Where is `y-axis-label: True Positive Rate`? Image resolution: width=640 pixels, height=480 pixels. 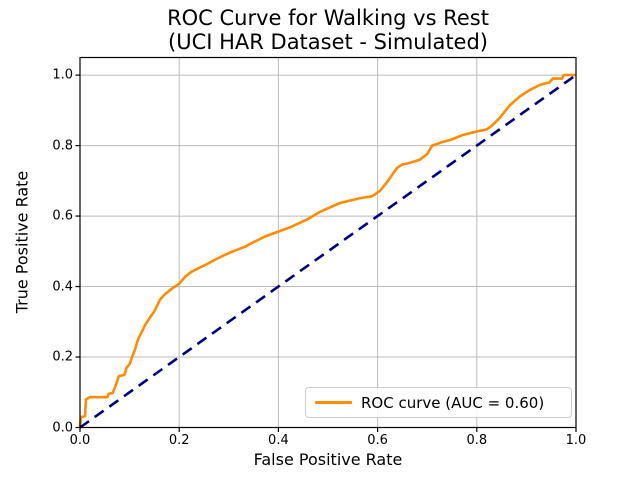 y-axis-label: True Positive Rate is located at coordinates (22, 242).